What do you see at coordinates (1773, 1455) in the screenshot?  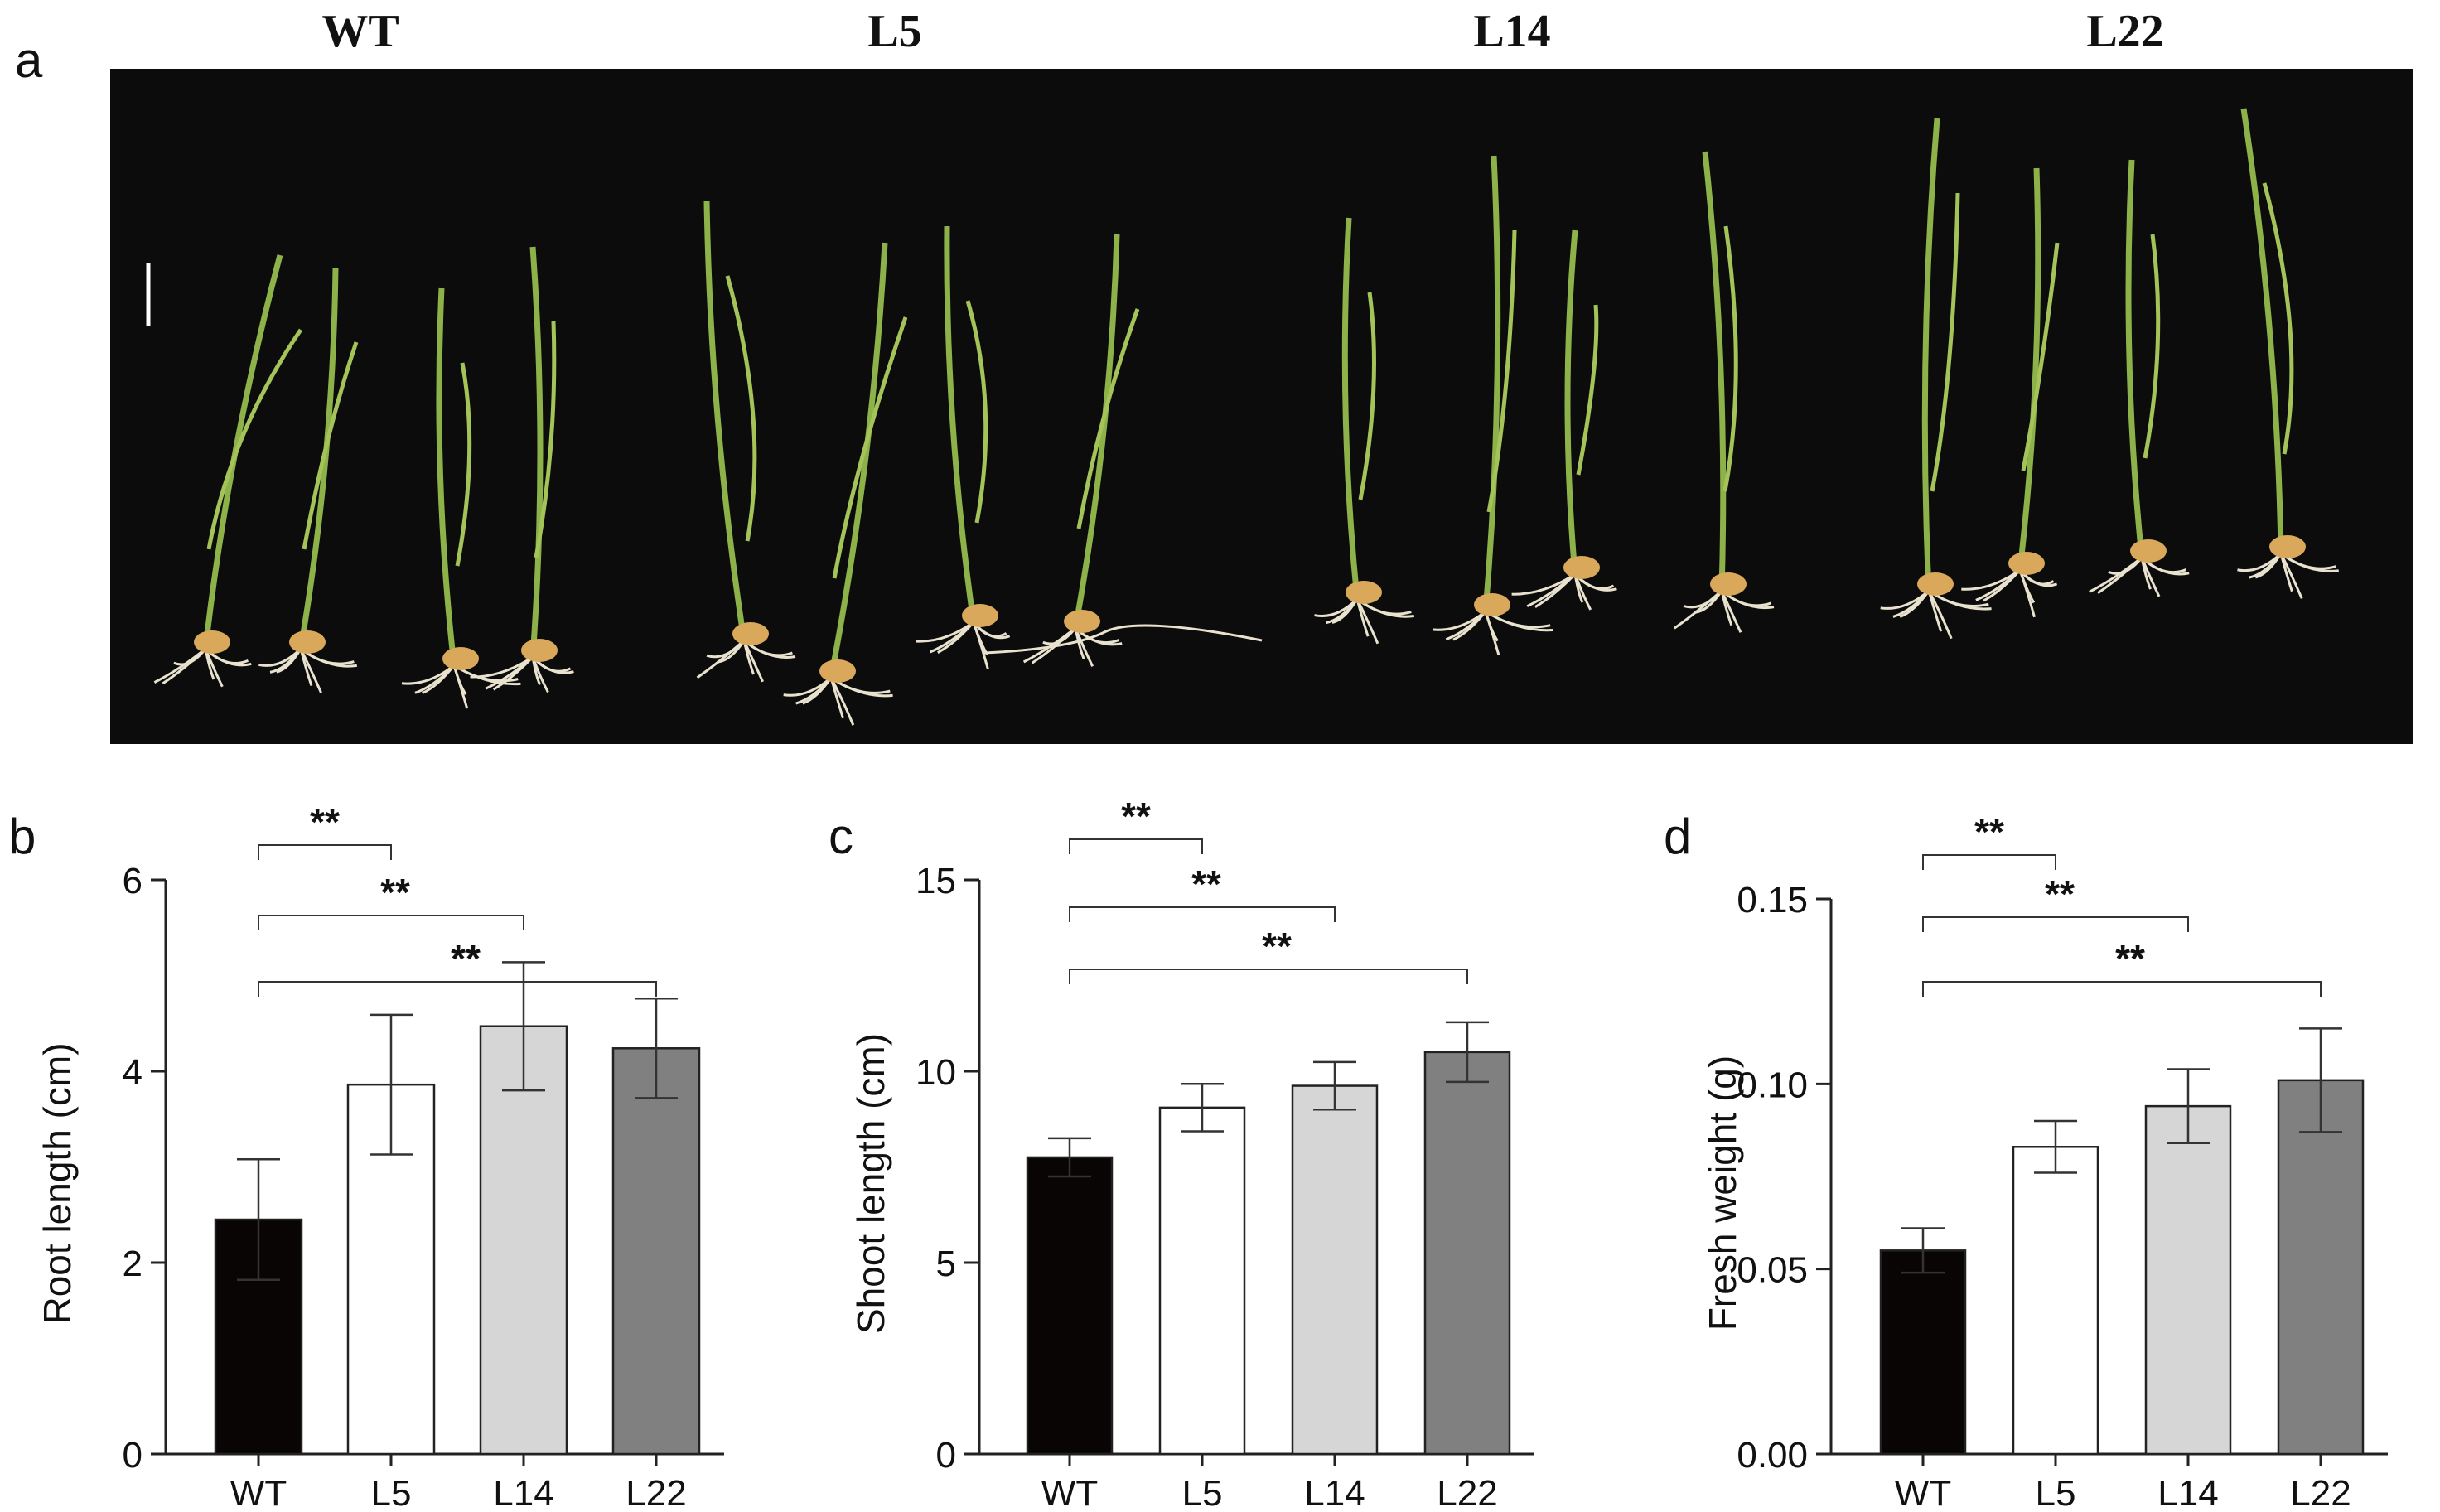 I see `y-tick-label: 0.00` at bounding box center [1773, 1455].